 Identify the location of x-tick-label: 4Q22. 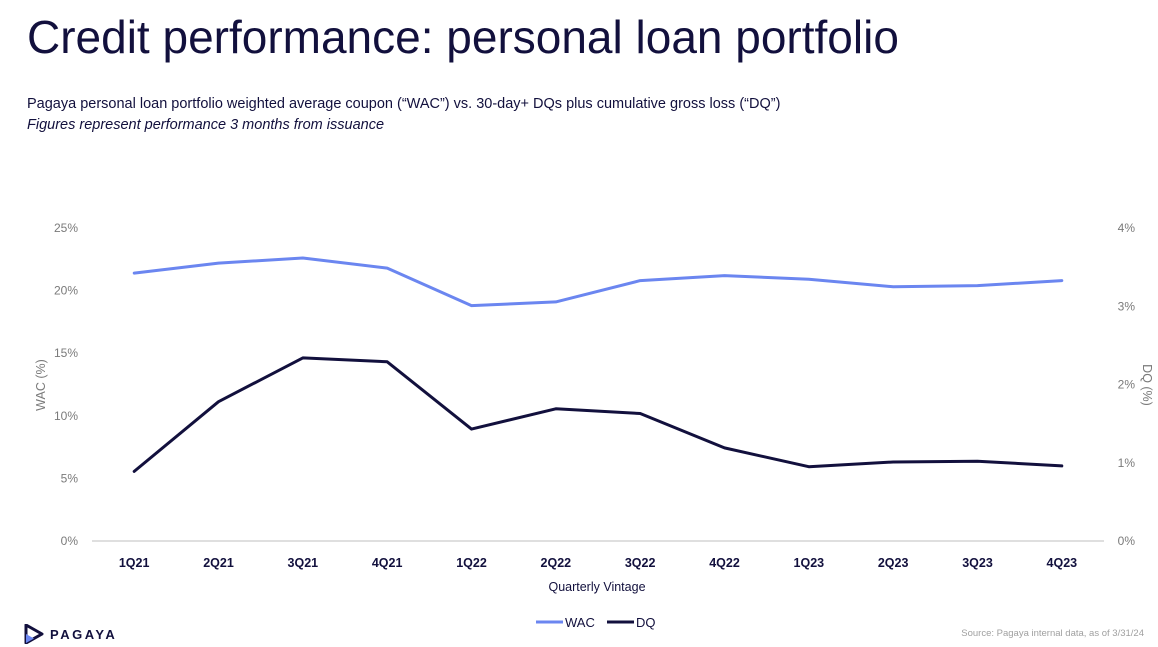
(724, 563).